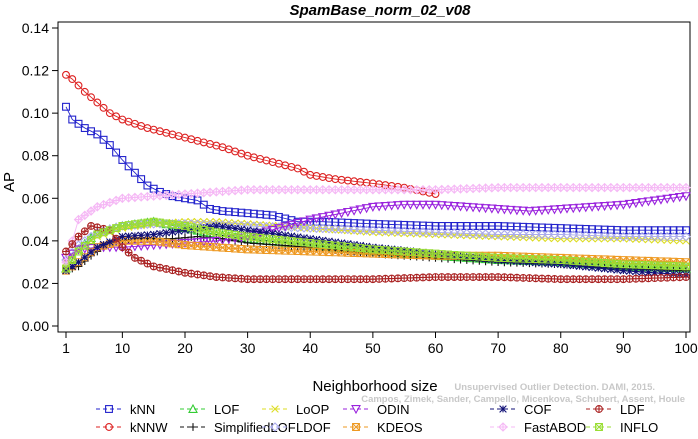 This screenshot has height=439, width=698. Describe the element at coordinates (654, 240) in the screenshot. I see `data-point-LoOP` at that location.